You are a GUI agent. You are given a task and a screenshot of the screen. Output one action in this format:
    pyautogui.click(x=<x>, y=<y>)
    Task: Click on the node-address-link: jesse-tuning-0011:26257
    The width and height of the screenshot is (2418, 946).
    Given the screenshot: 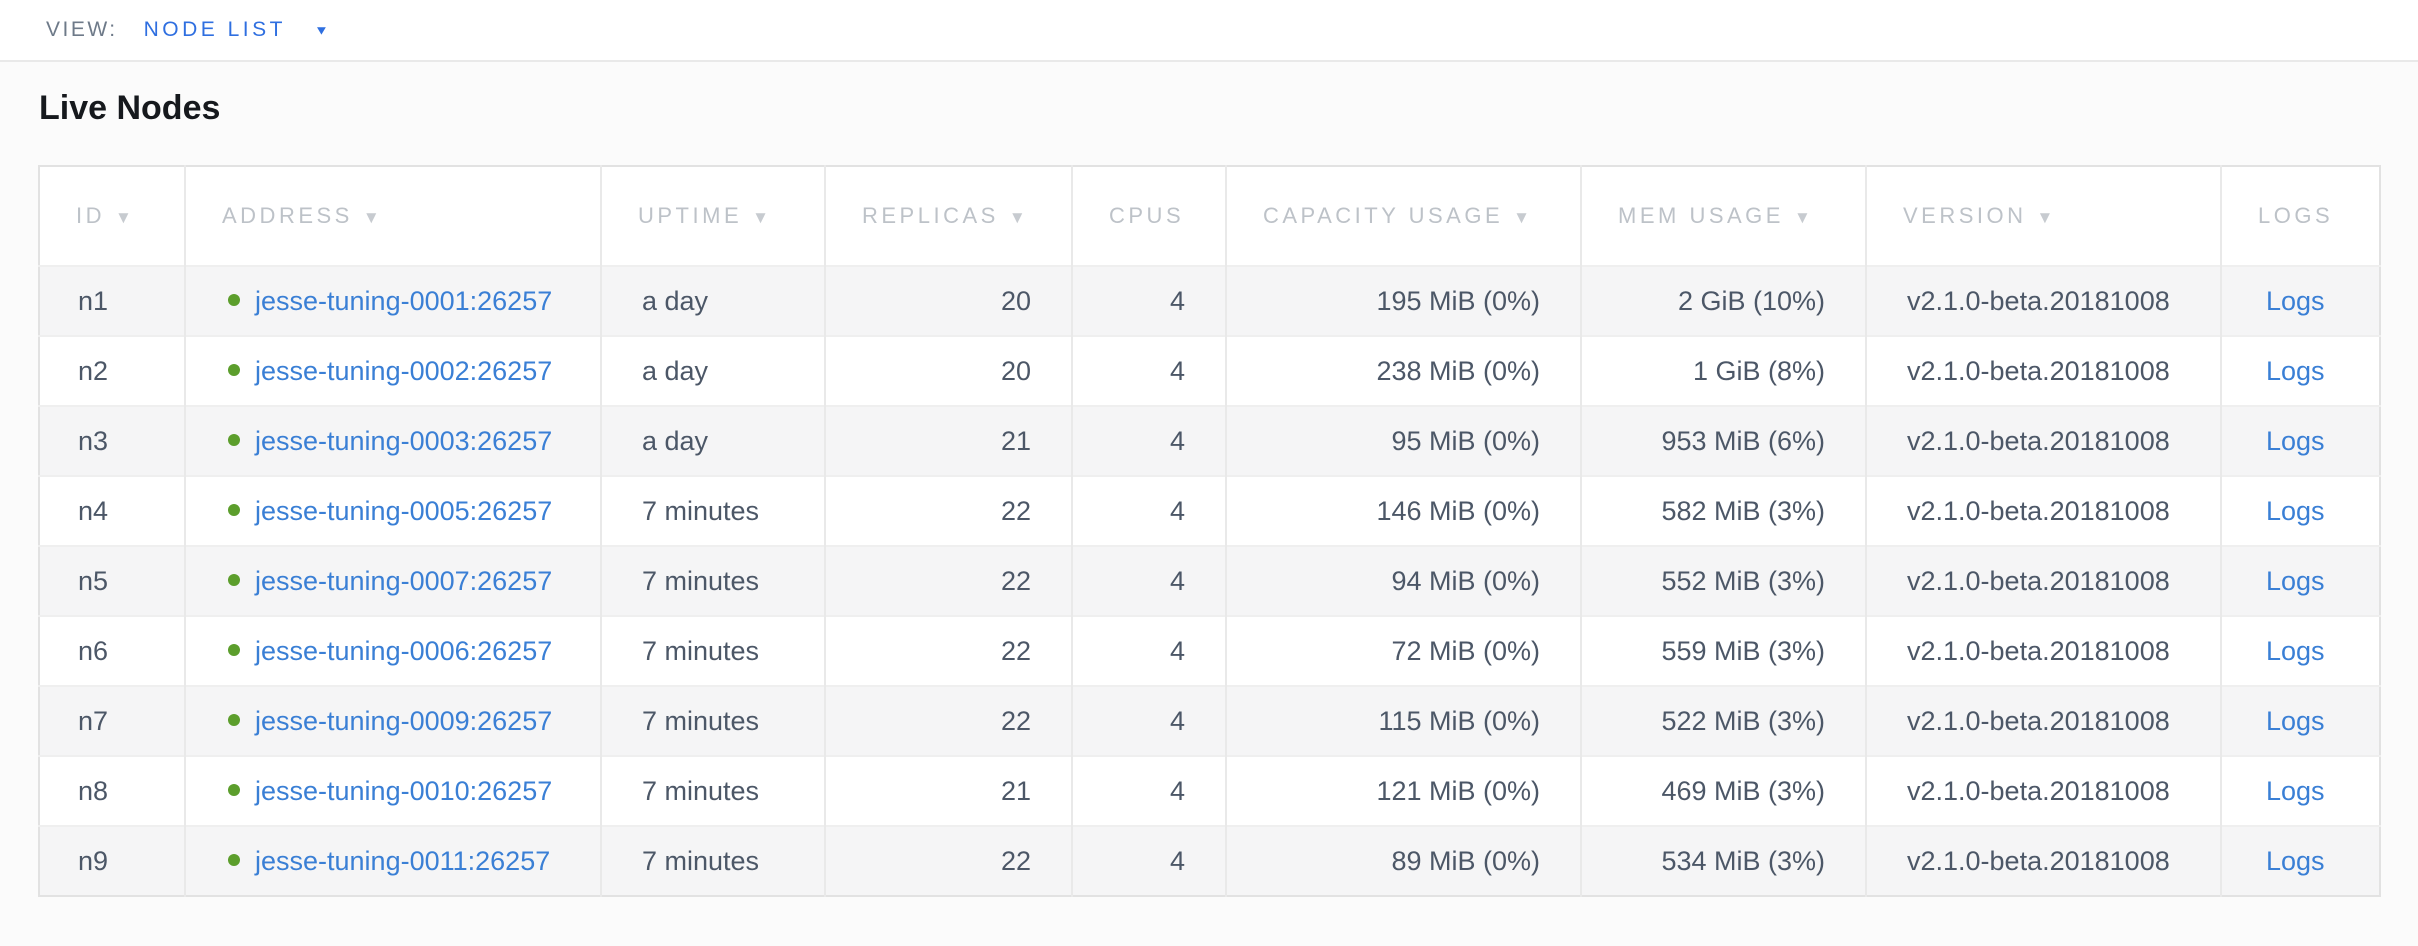 What is the action you would take?
    pyautogui.click(x=403, y=860)
    